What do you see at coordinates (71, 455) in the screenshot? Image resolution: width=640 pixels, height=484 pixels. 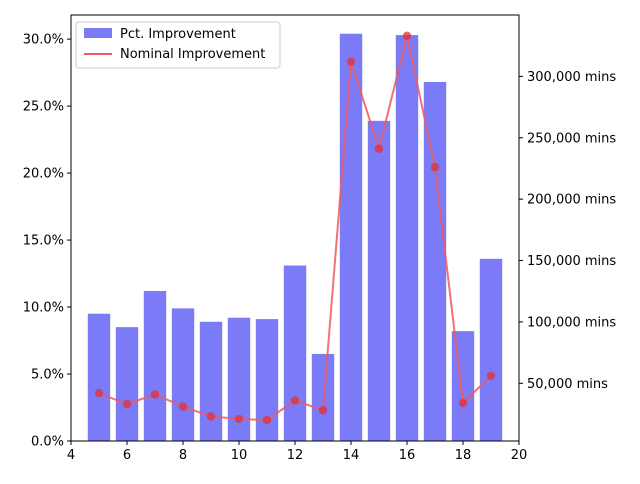 I see `x-tick-label: 4` at bounding box center [71, 455].